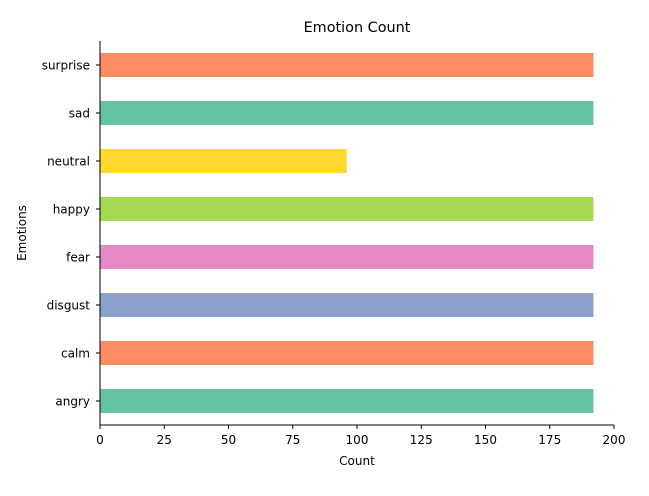 This screenshot has width=649, height=496. What do you see at coordinates (357, 440) in the screenshot?
I see `x-tick-label-100: 100` at bounding box center [357, 440].